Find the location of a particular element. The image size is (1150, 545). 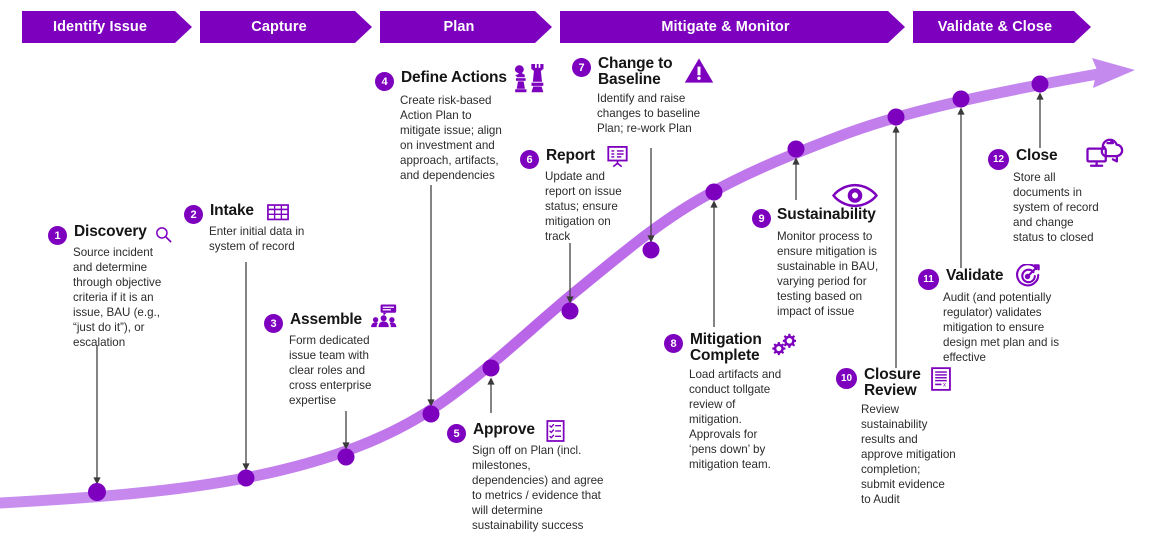

phase-capture: Capture is located at coordinates (286, 27).